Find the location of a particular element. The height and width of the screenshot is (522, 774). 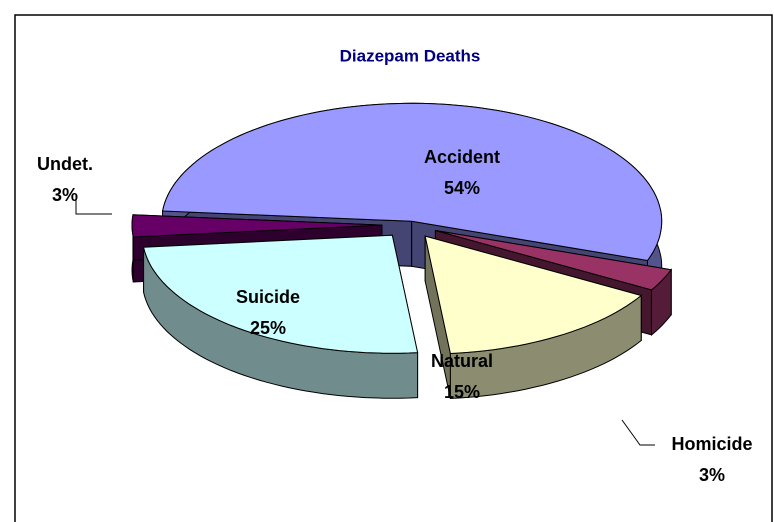

value-label: 54% is located at coordinates (462, 188).